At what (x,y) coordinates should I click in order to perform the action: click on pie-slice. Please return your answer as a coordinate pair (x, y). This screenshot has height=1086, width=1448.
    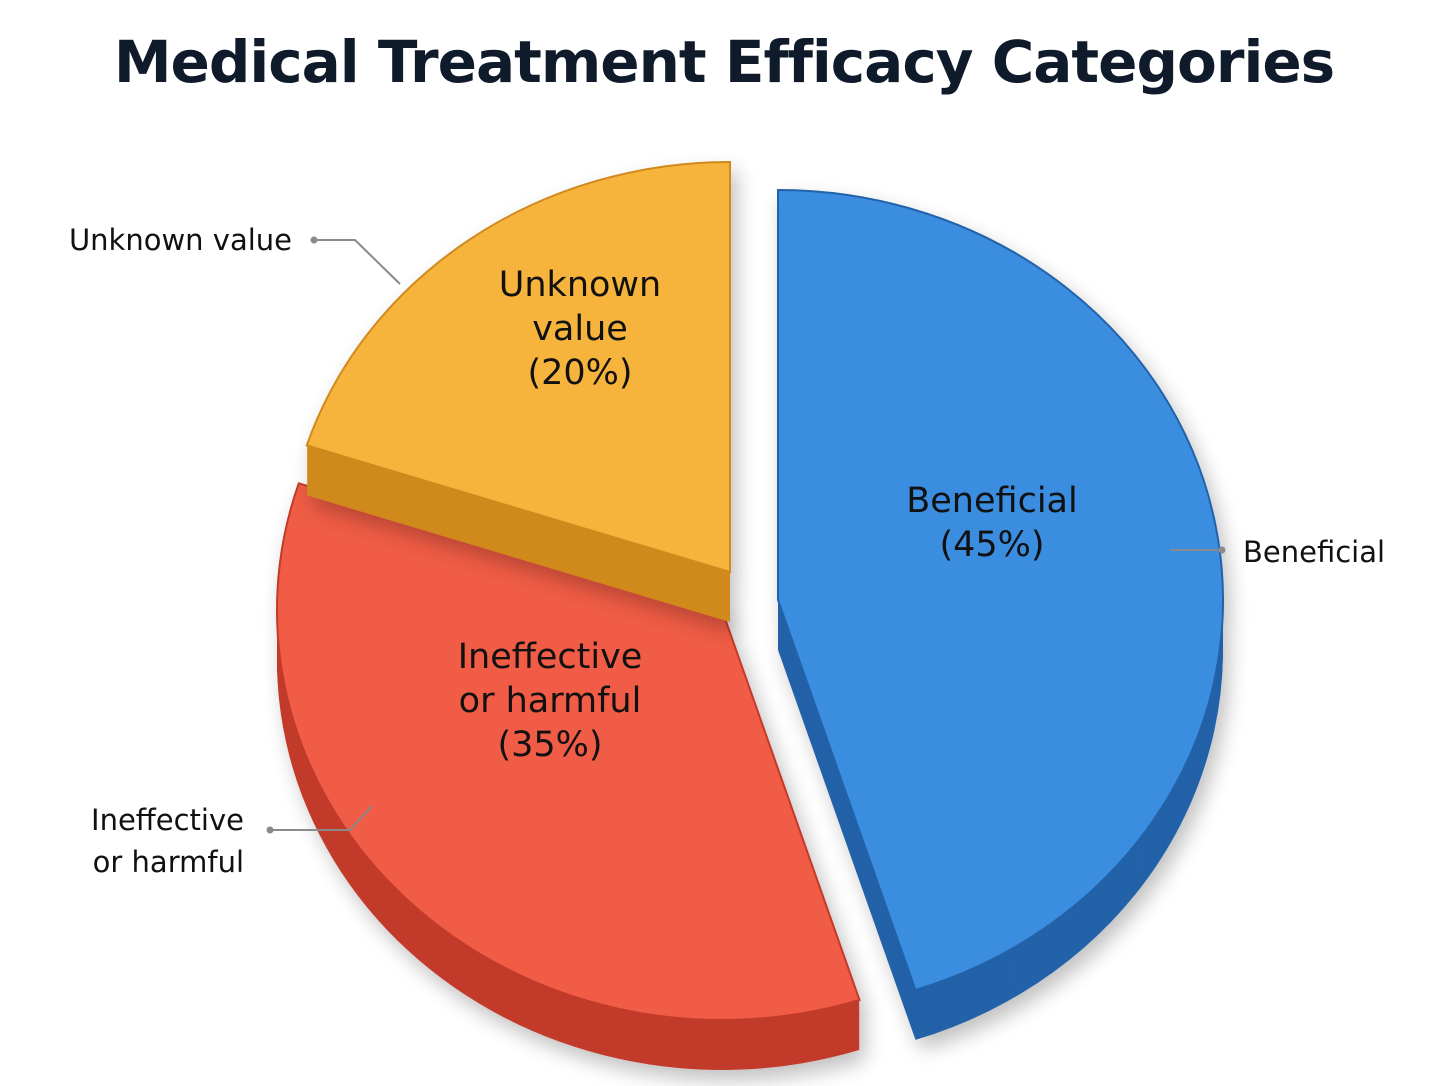
    Looking at the image, I should click on (518, 367).